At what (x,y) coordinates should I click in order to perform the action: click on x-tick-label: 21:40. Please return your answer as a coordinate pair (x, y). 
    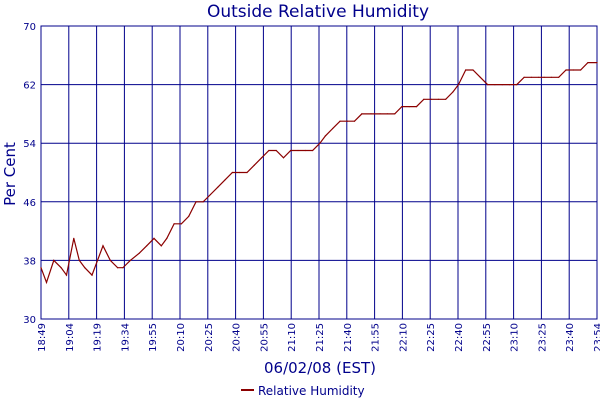
    Looking at the image, I should click on (348, 337).